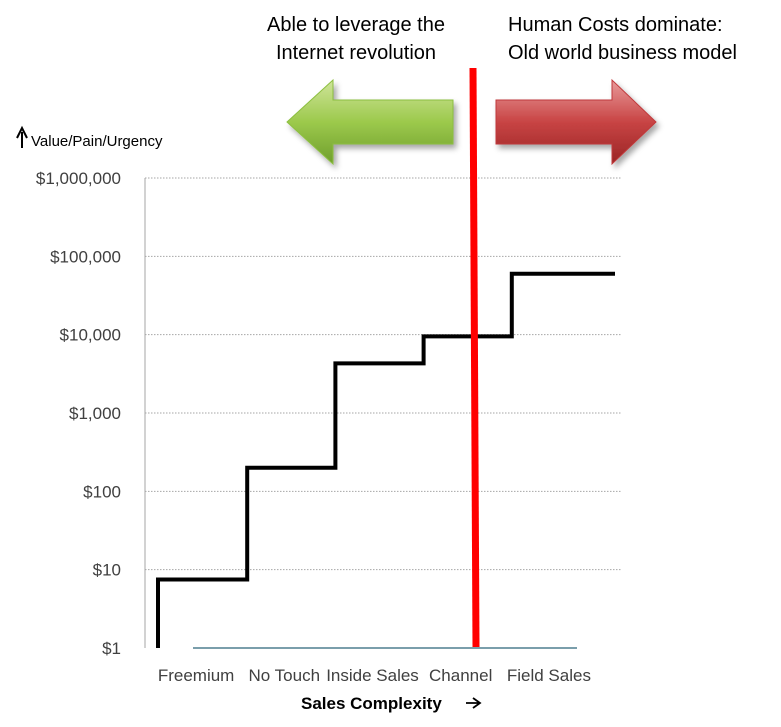 This screenshot has height=727, width=781. What do you see at coordinates (615, 25) in the screenshot?
I see `right-annotation-line-1: Human Costs dominate:` at bounding box center [615, 25].